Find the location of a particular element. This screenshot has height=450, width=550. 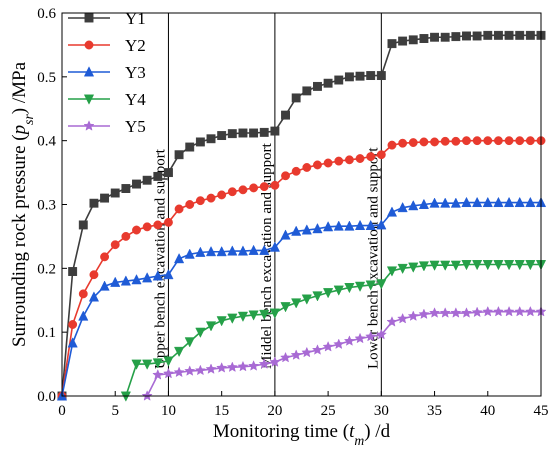

legend-label: Y3 is located at coordinates (135, 72).